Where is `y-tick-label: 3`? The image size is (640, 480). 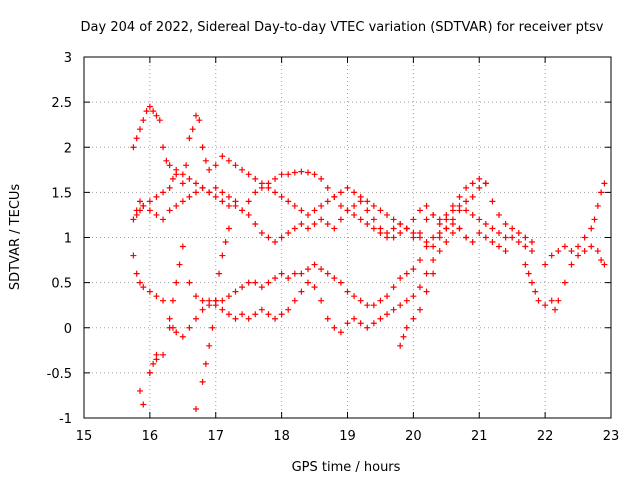
y-tick-label: 3 is located at coordinates (68, 58).